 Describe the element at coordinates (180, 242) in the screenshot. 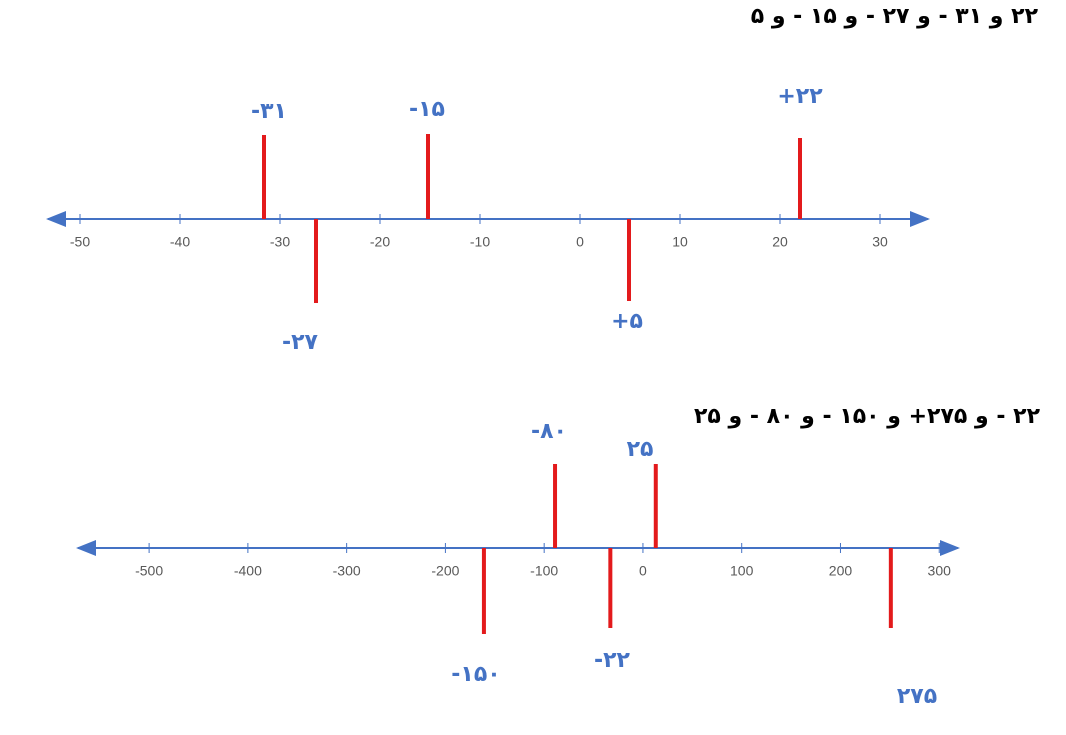

I see `tick-label: -40` at that location.